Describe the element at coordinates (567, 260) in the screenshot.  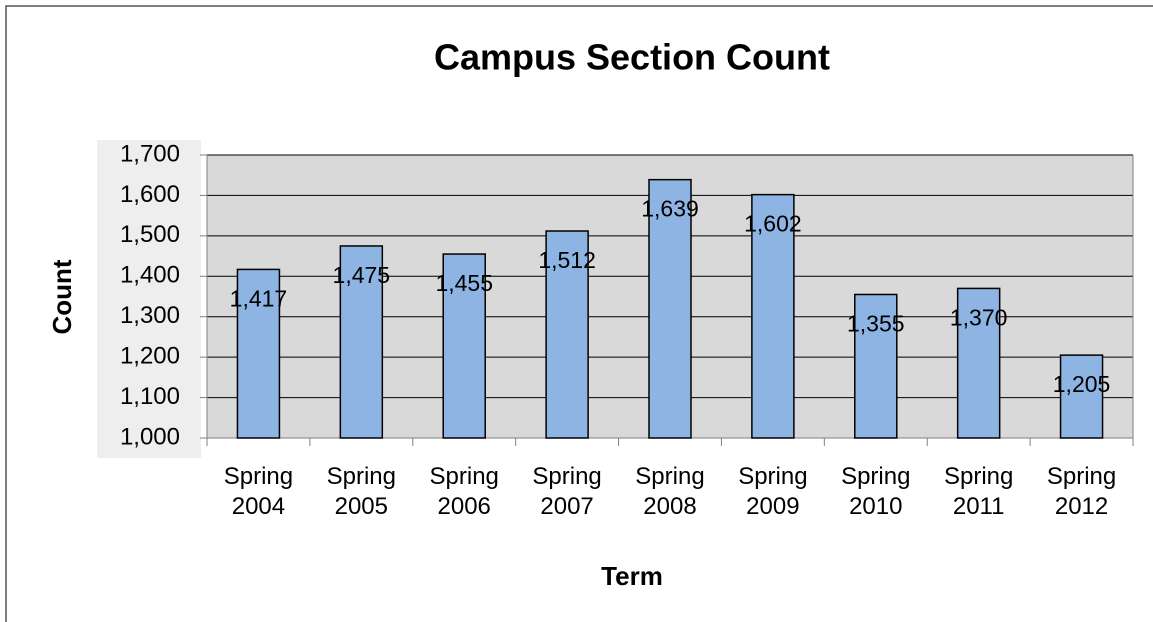
I see `data-label: 1,512` at that location.